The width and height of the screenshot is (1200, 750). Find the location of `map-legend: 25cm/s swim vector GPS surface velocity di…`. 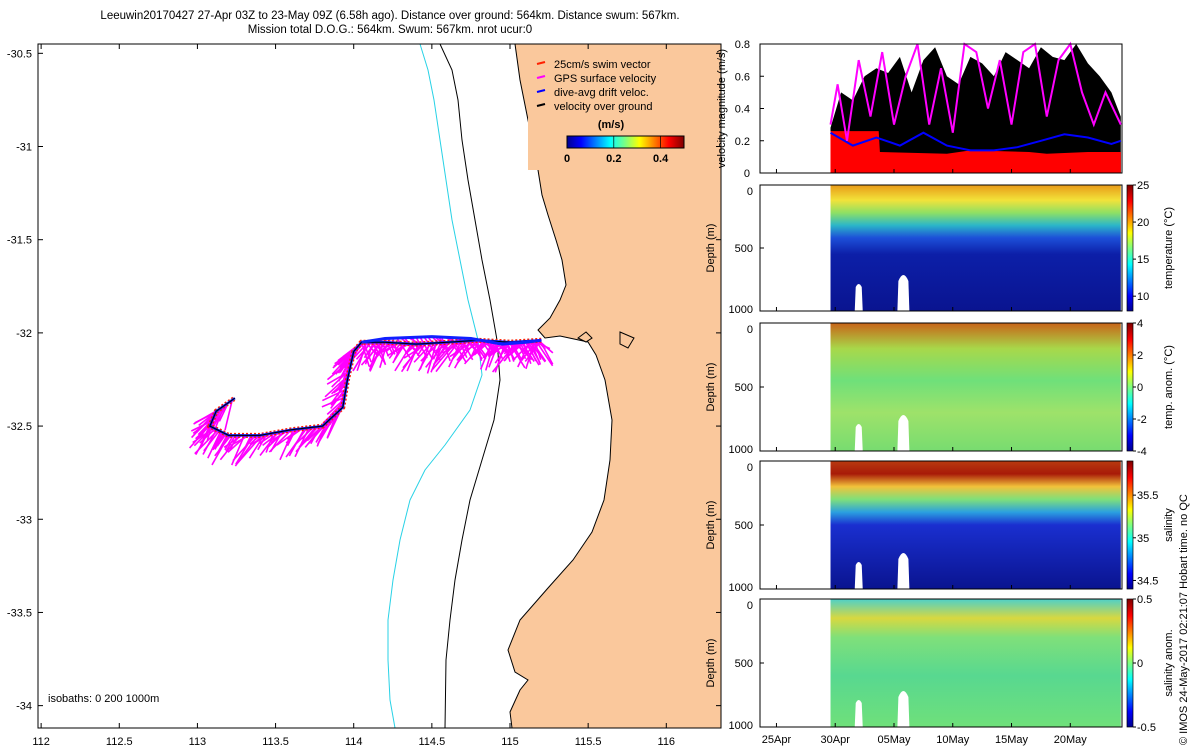

map-legend: 25cm/s swim vector GPS surface velocity di… is located at coordinates (607, 113).